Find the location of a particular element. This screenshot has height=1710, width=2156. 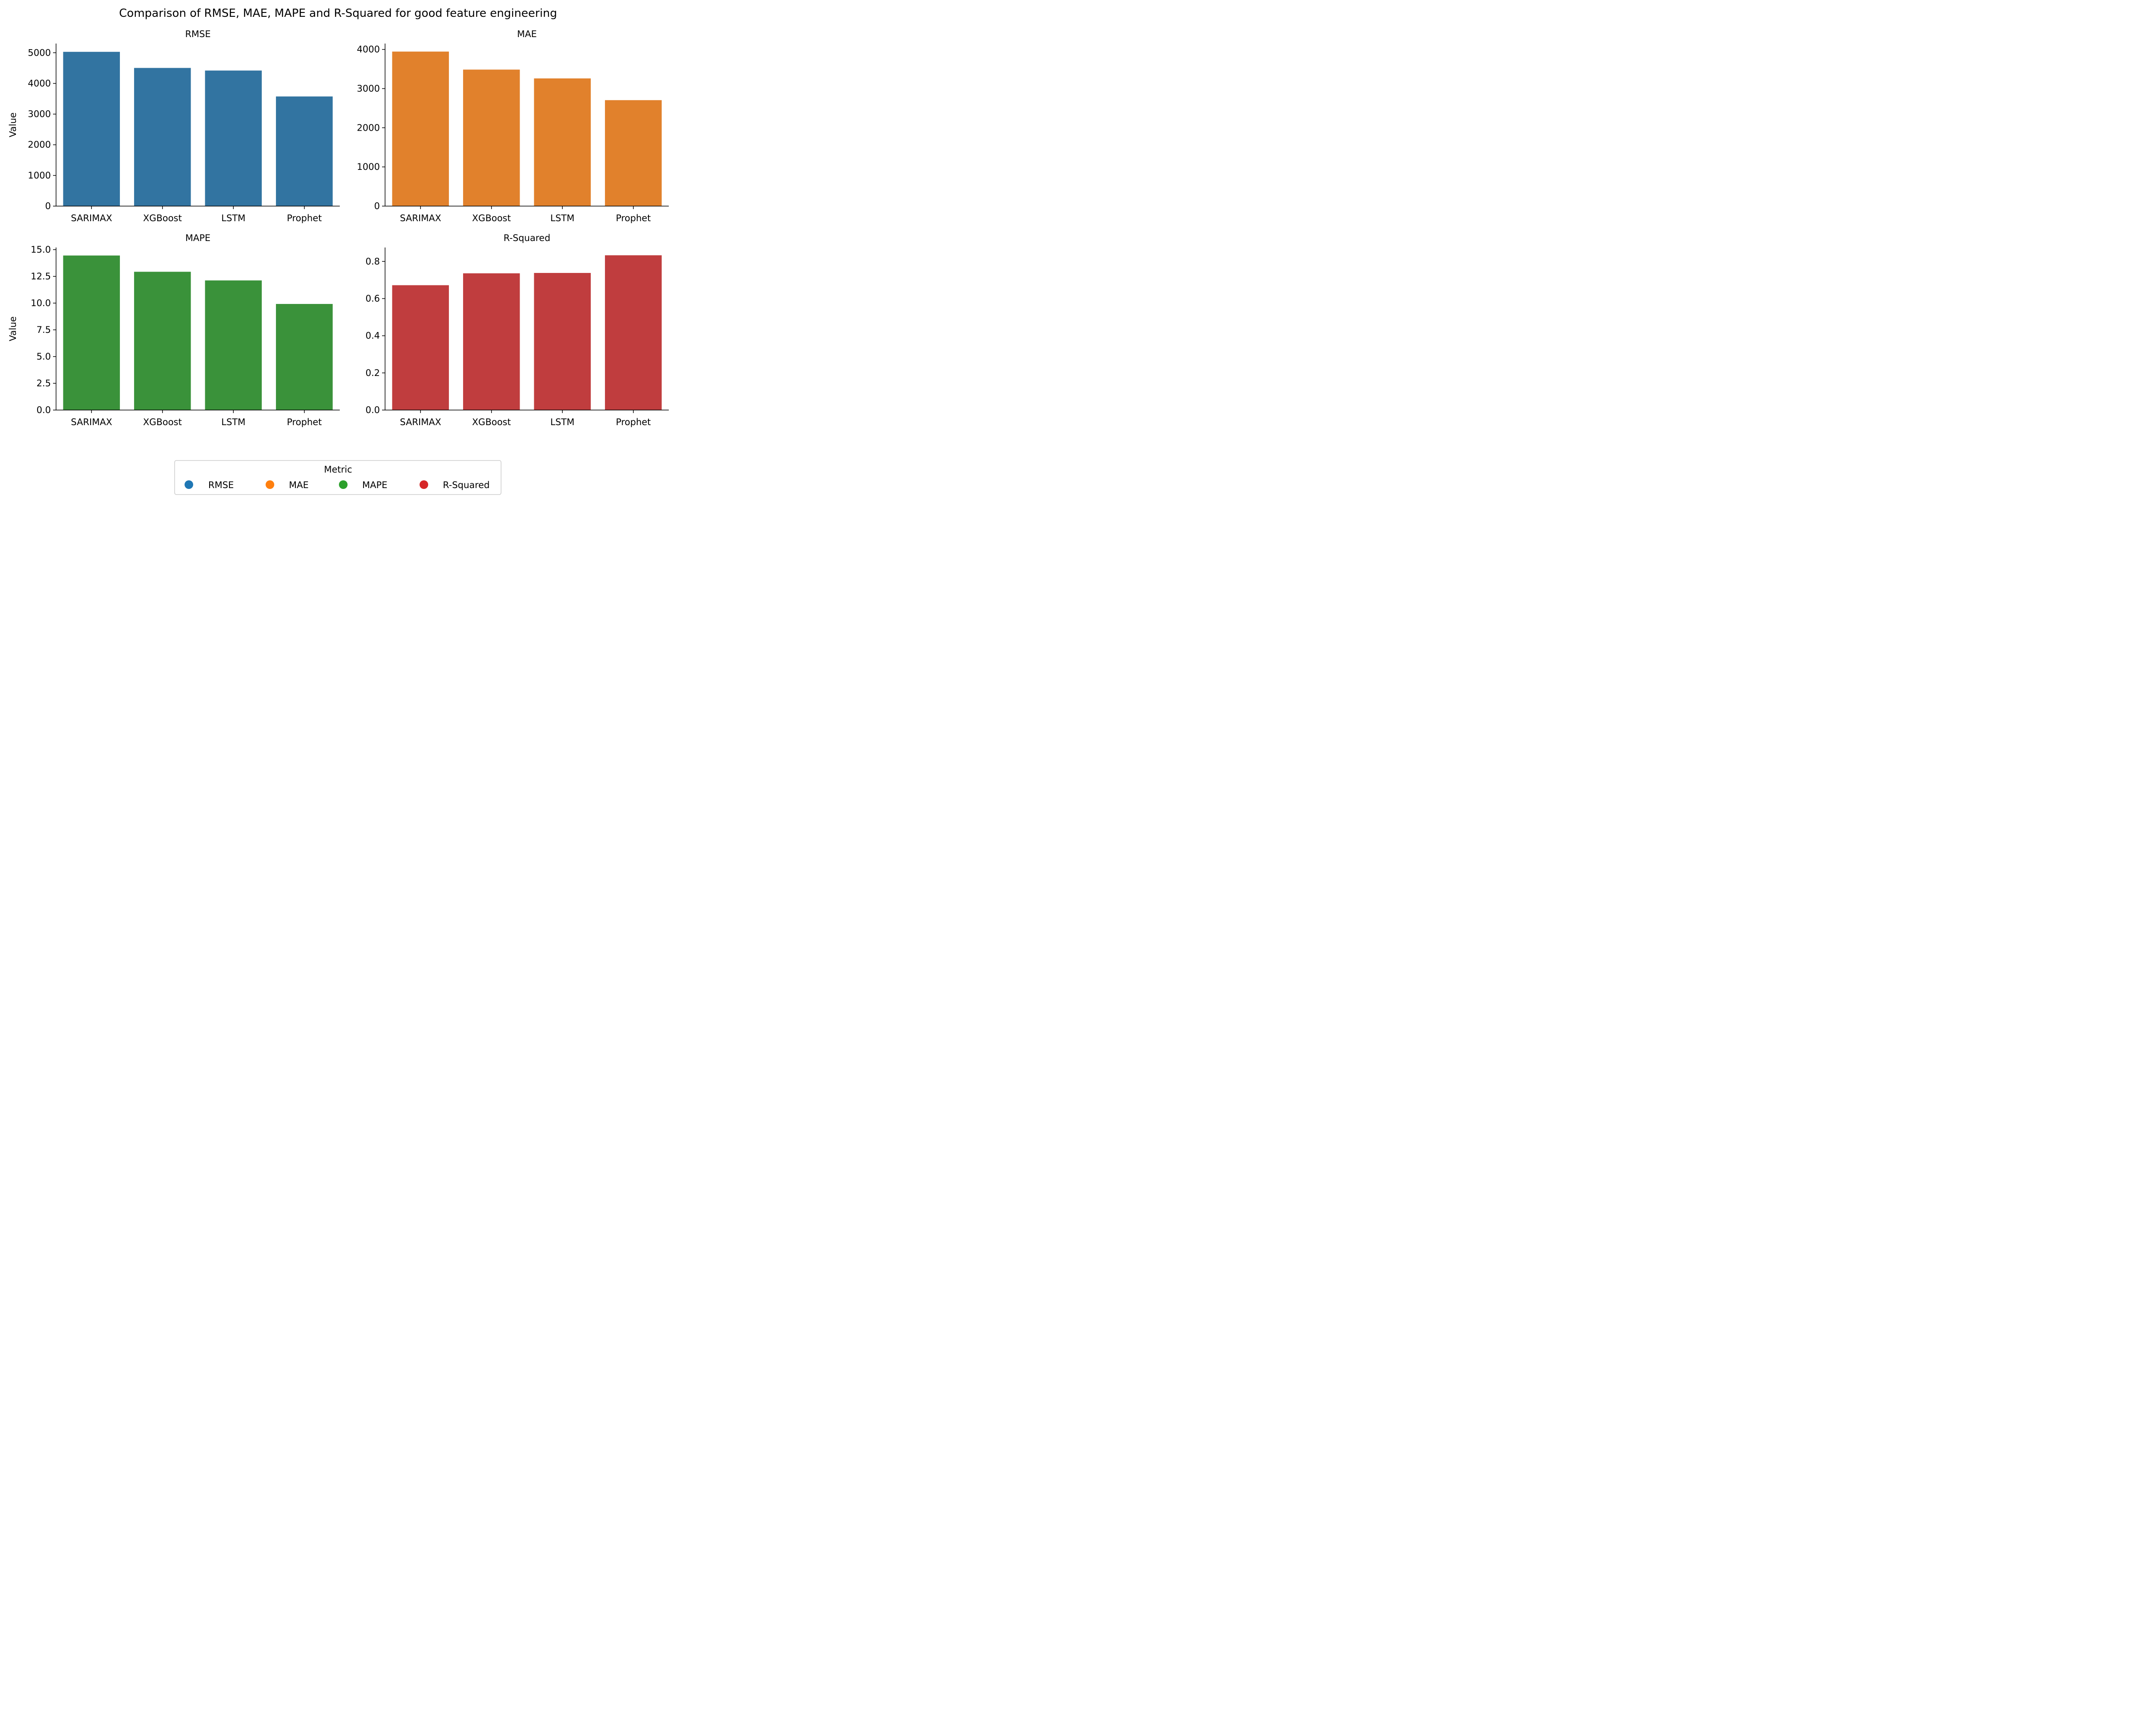

legend-label: R-Squared is located at coordinates (466, 485).